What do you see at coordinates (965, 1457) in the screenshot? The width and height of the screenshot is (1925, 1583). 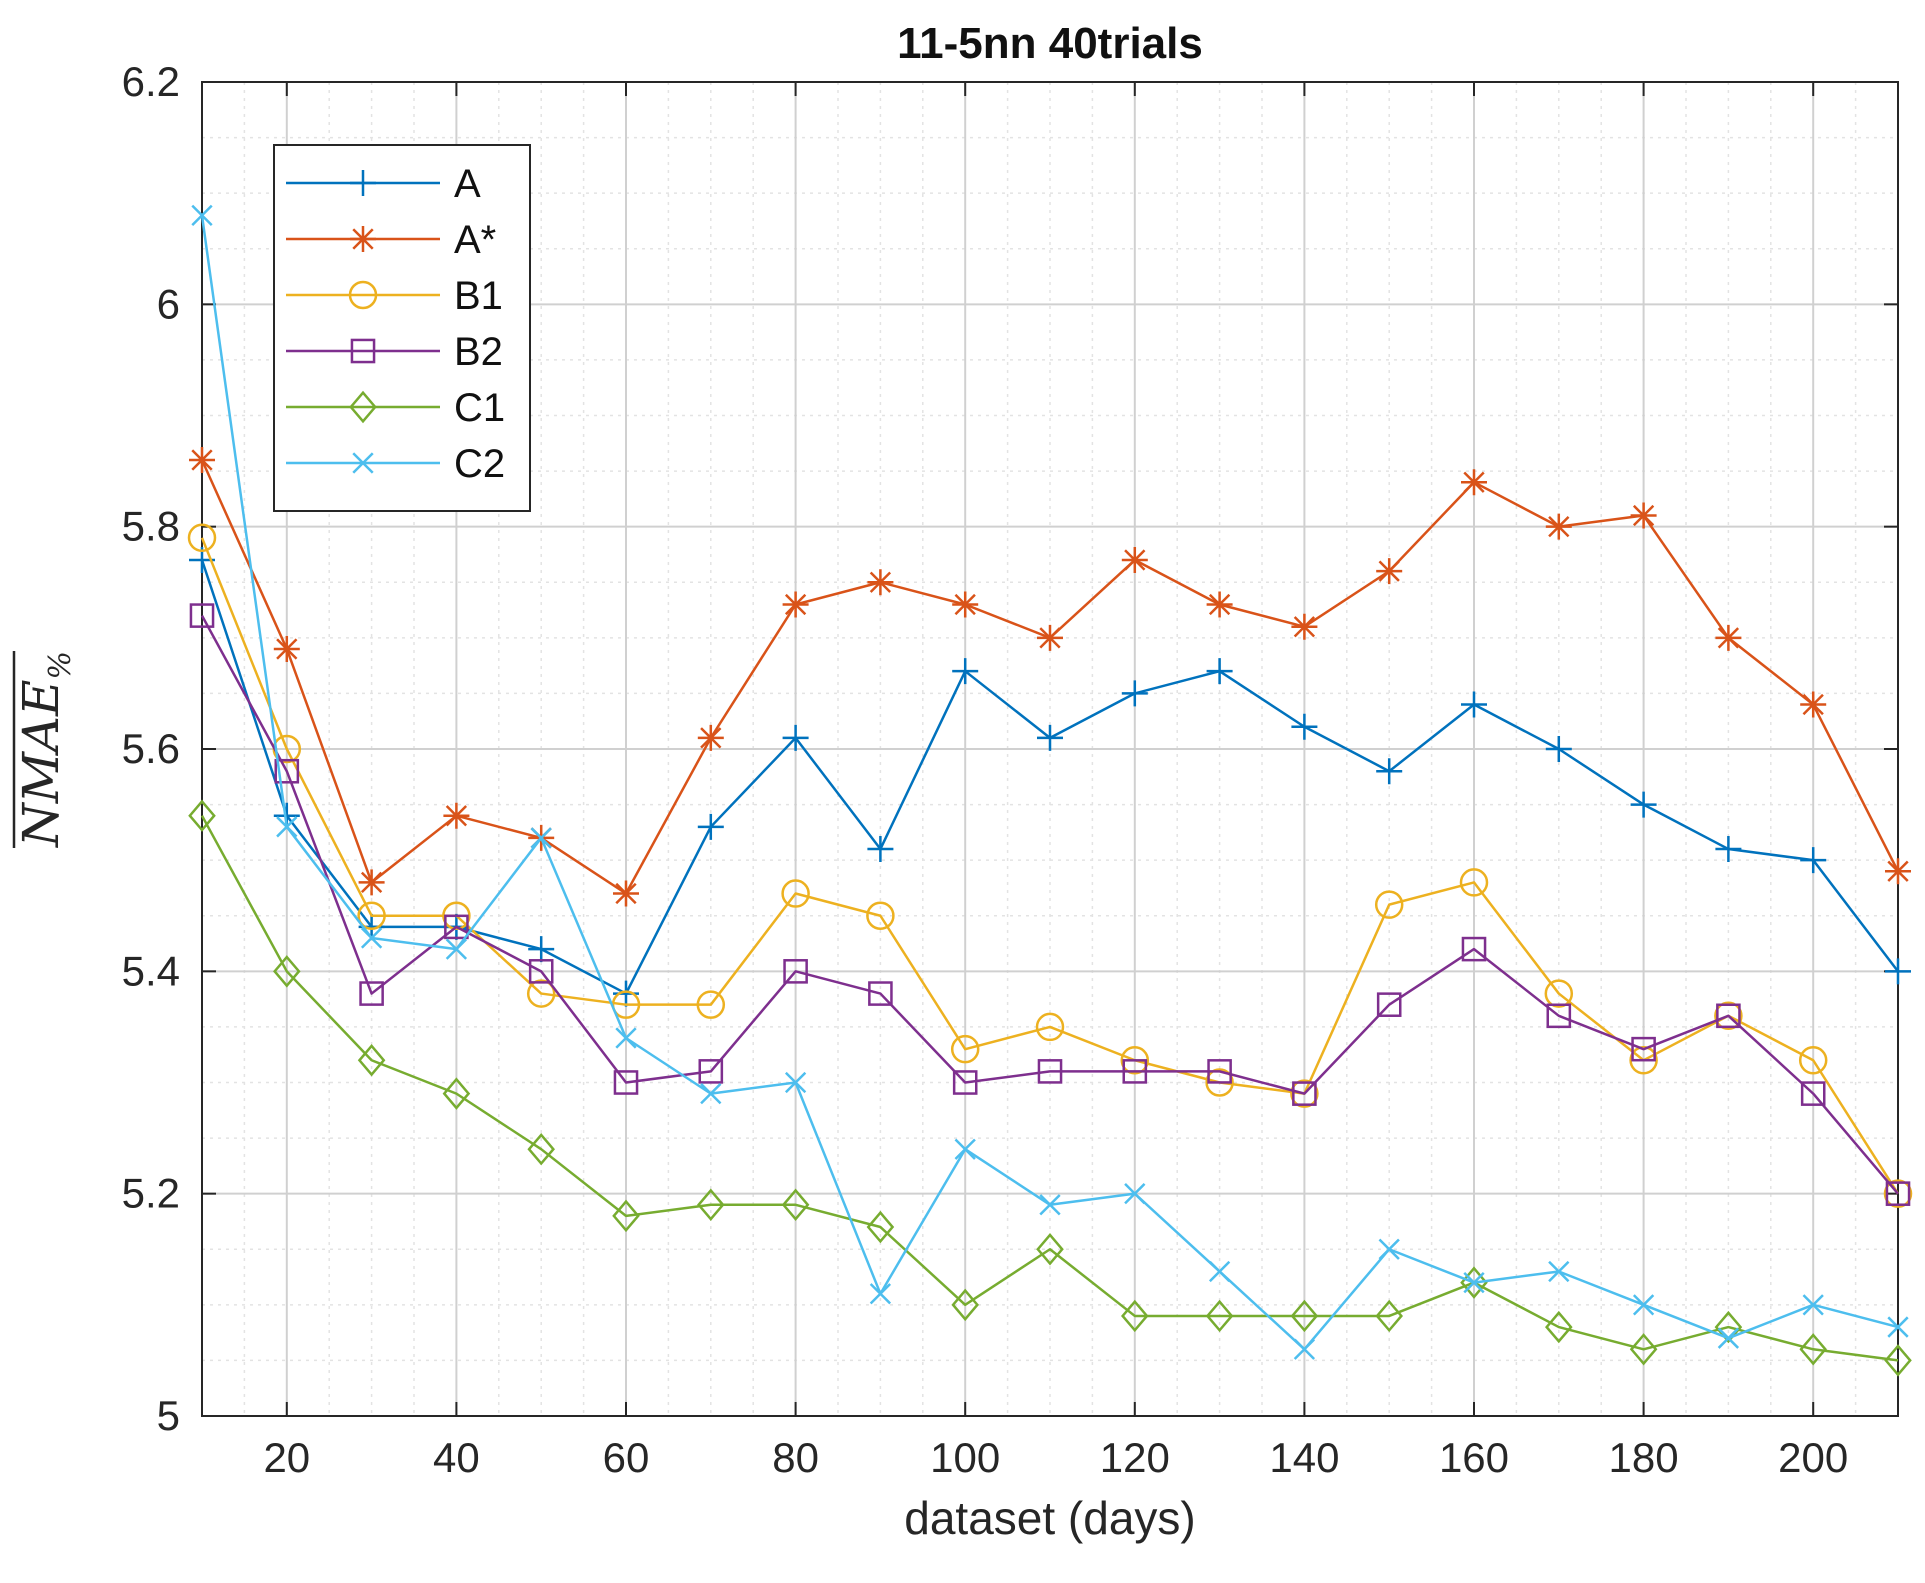 I see `x-tick-label: 100` at bounding box center [965, 1457].